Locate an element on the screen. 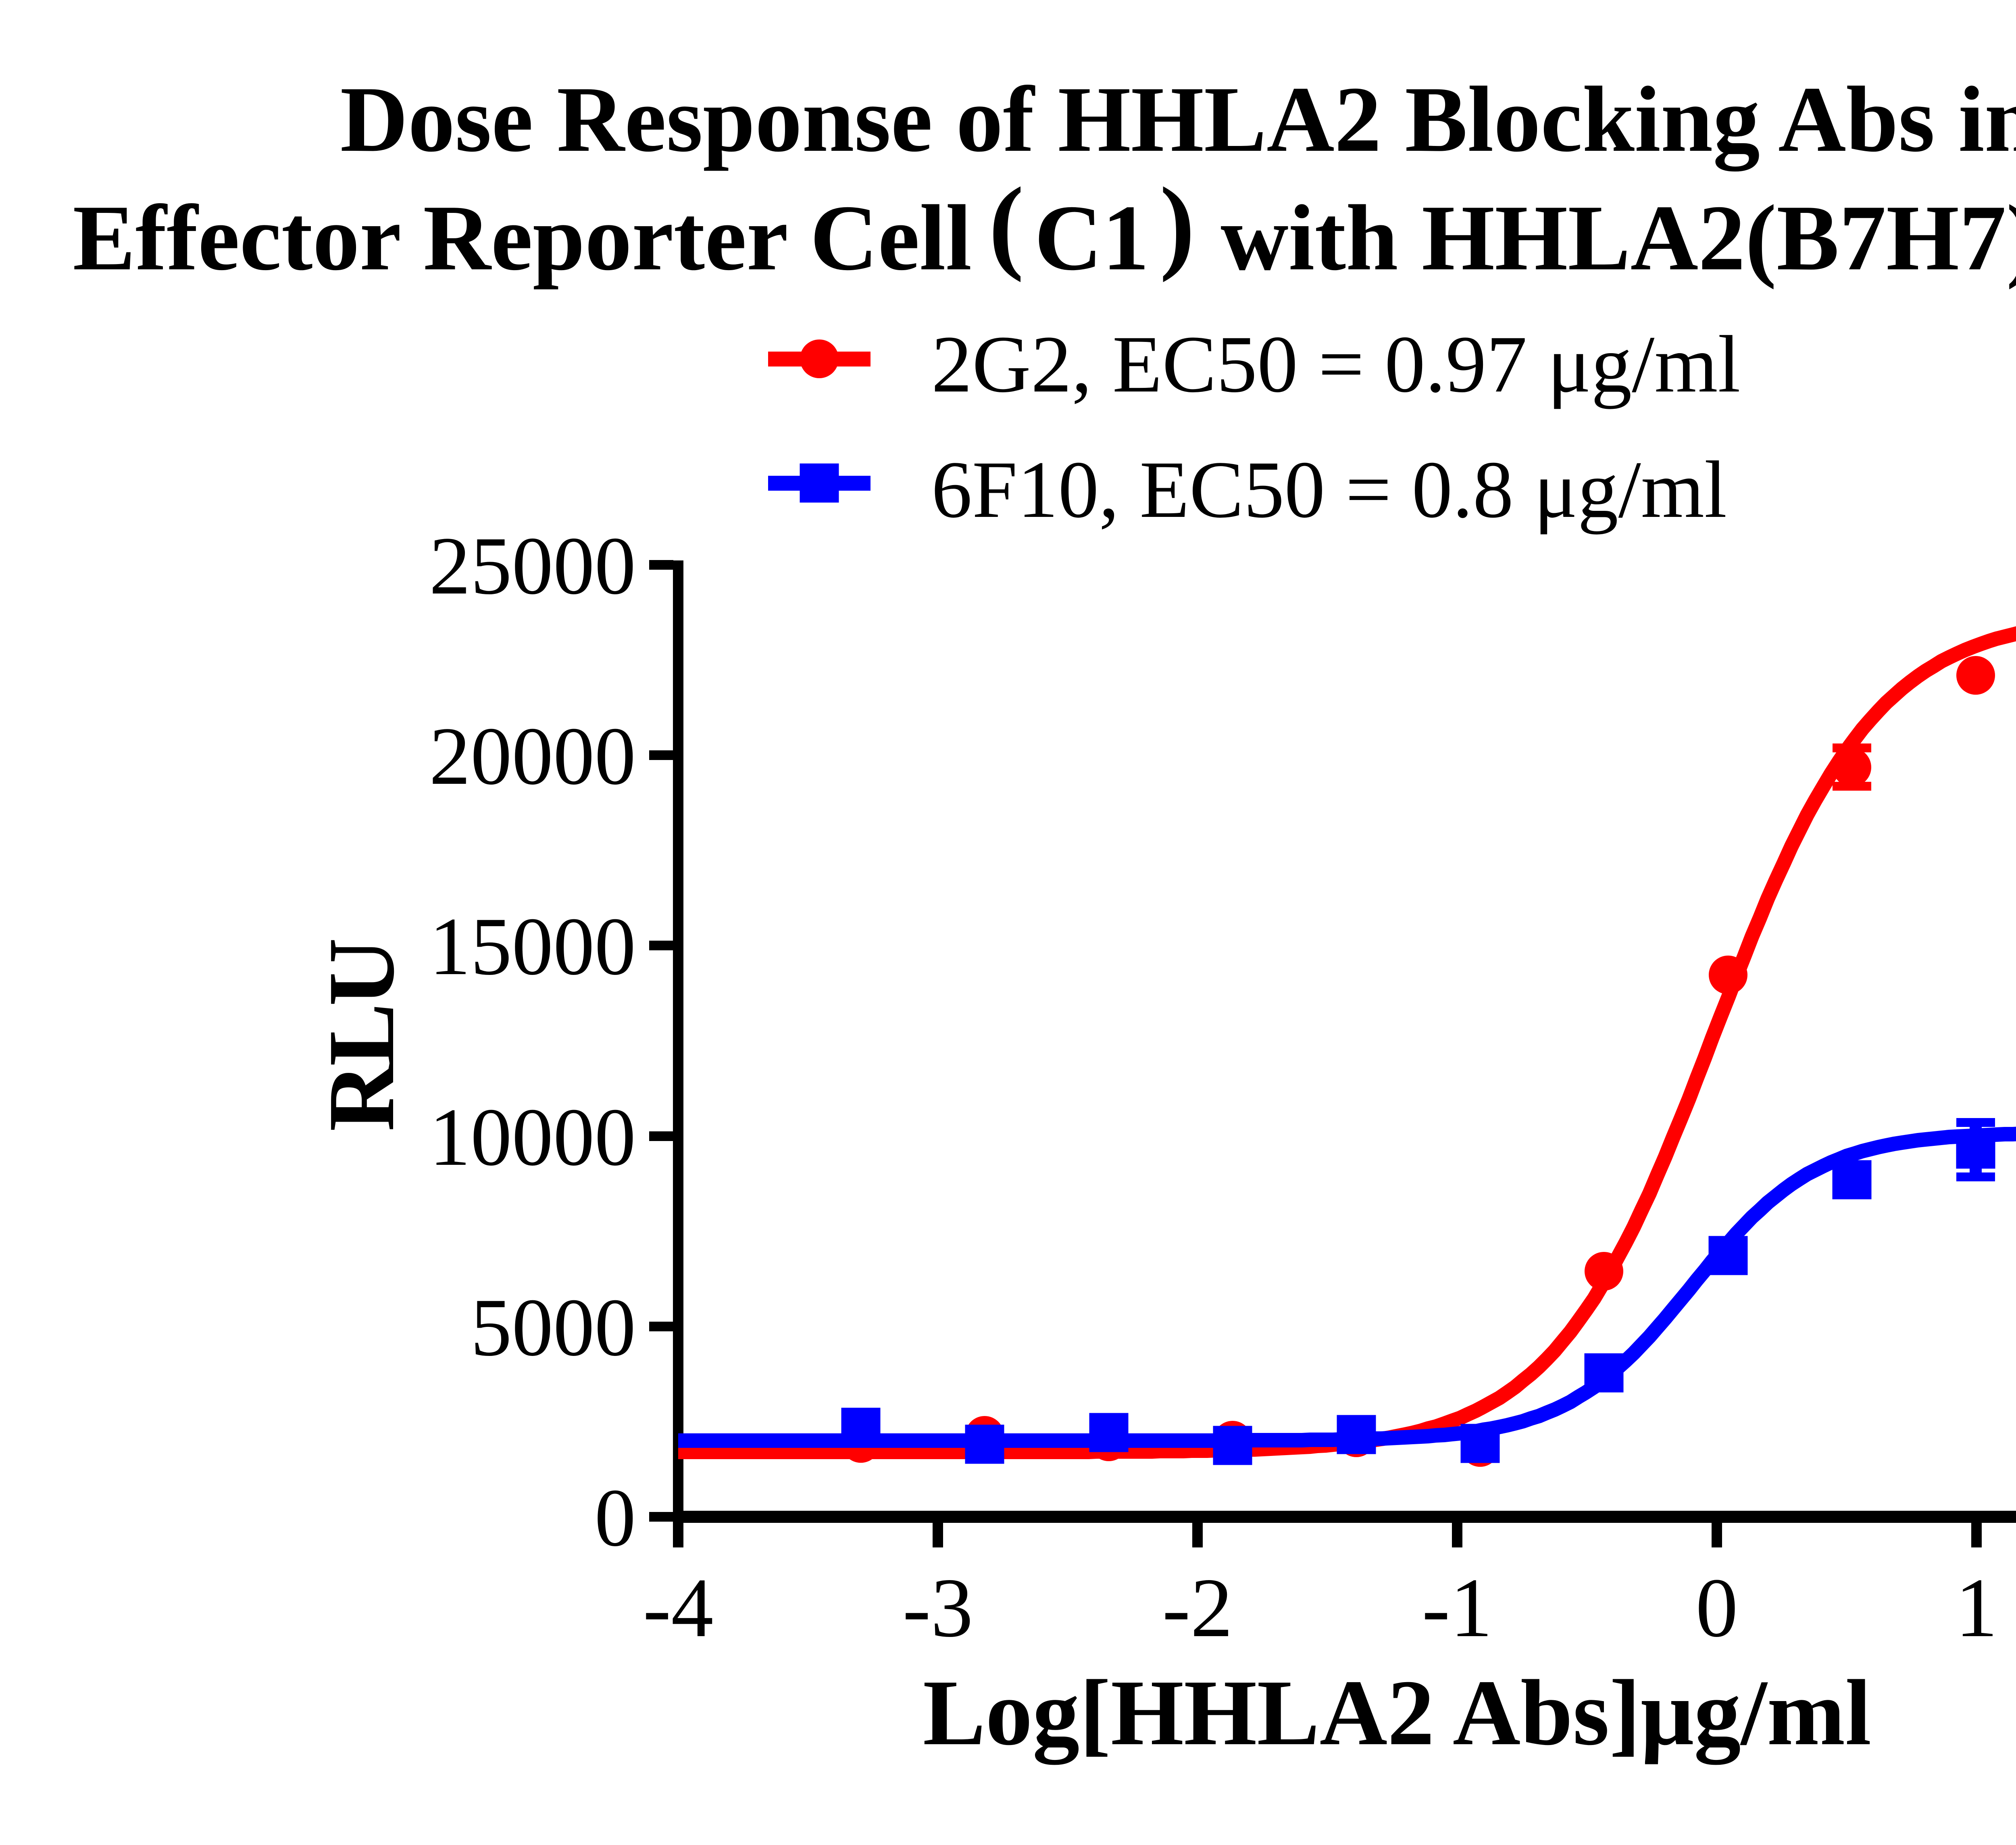 This screenshot has width=2016, height=1845. svg-text: 25000 is located at coordinates (532, 566).